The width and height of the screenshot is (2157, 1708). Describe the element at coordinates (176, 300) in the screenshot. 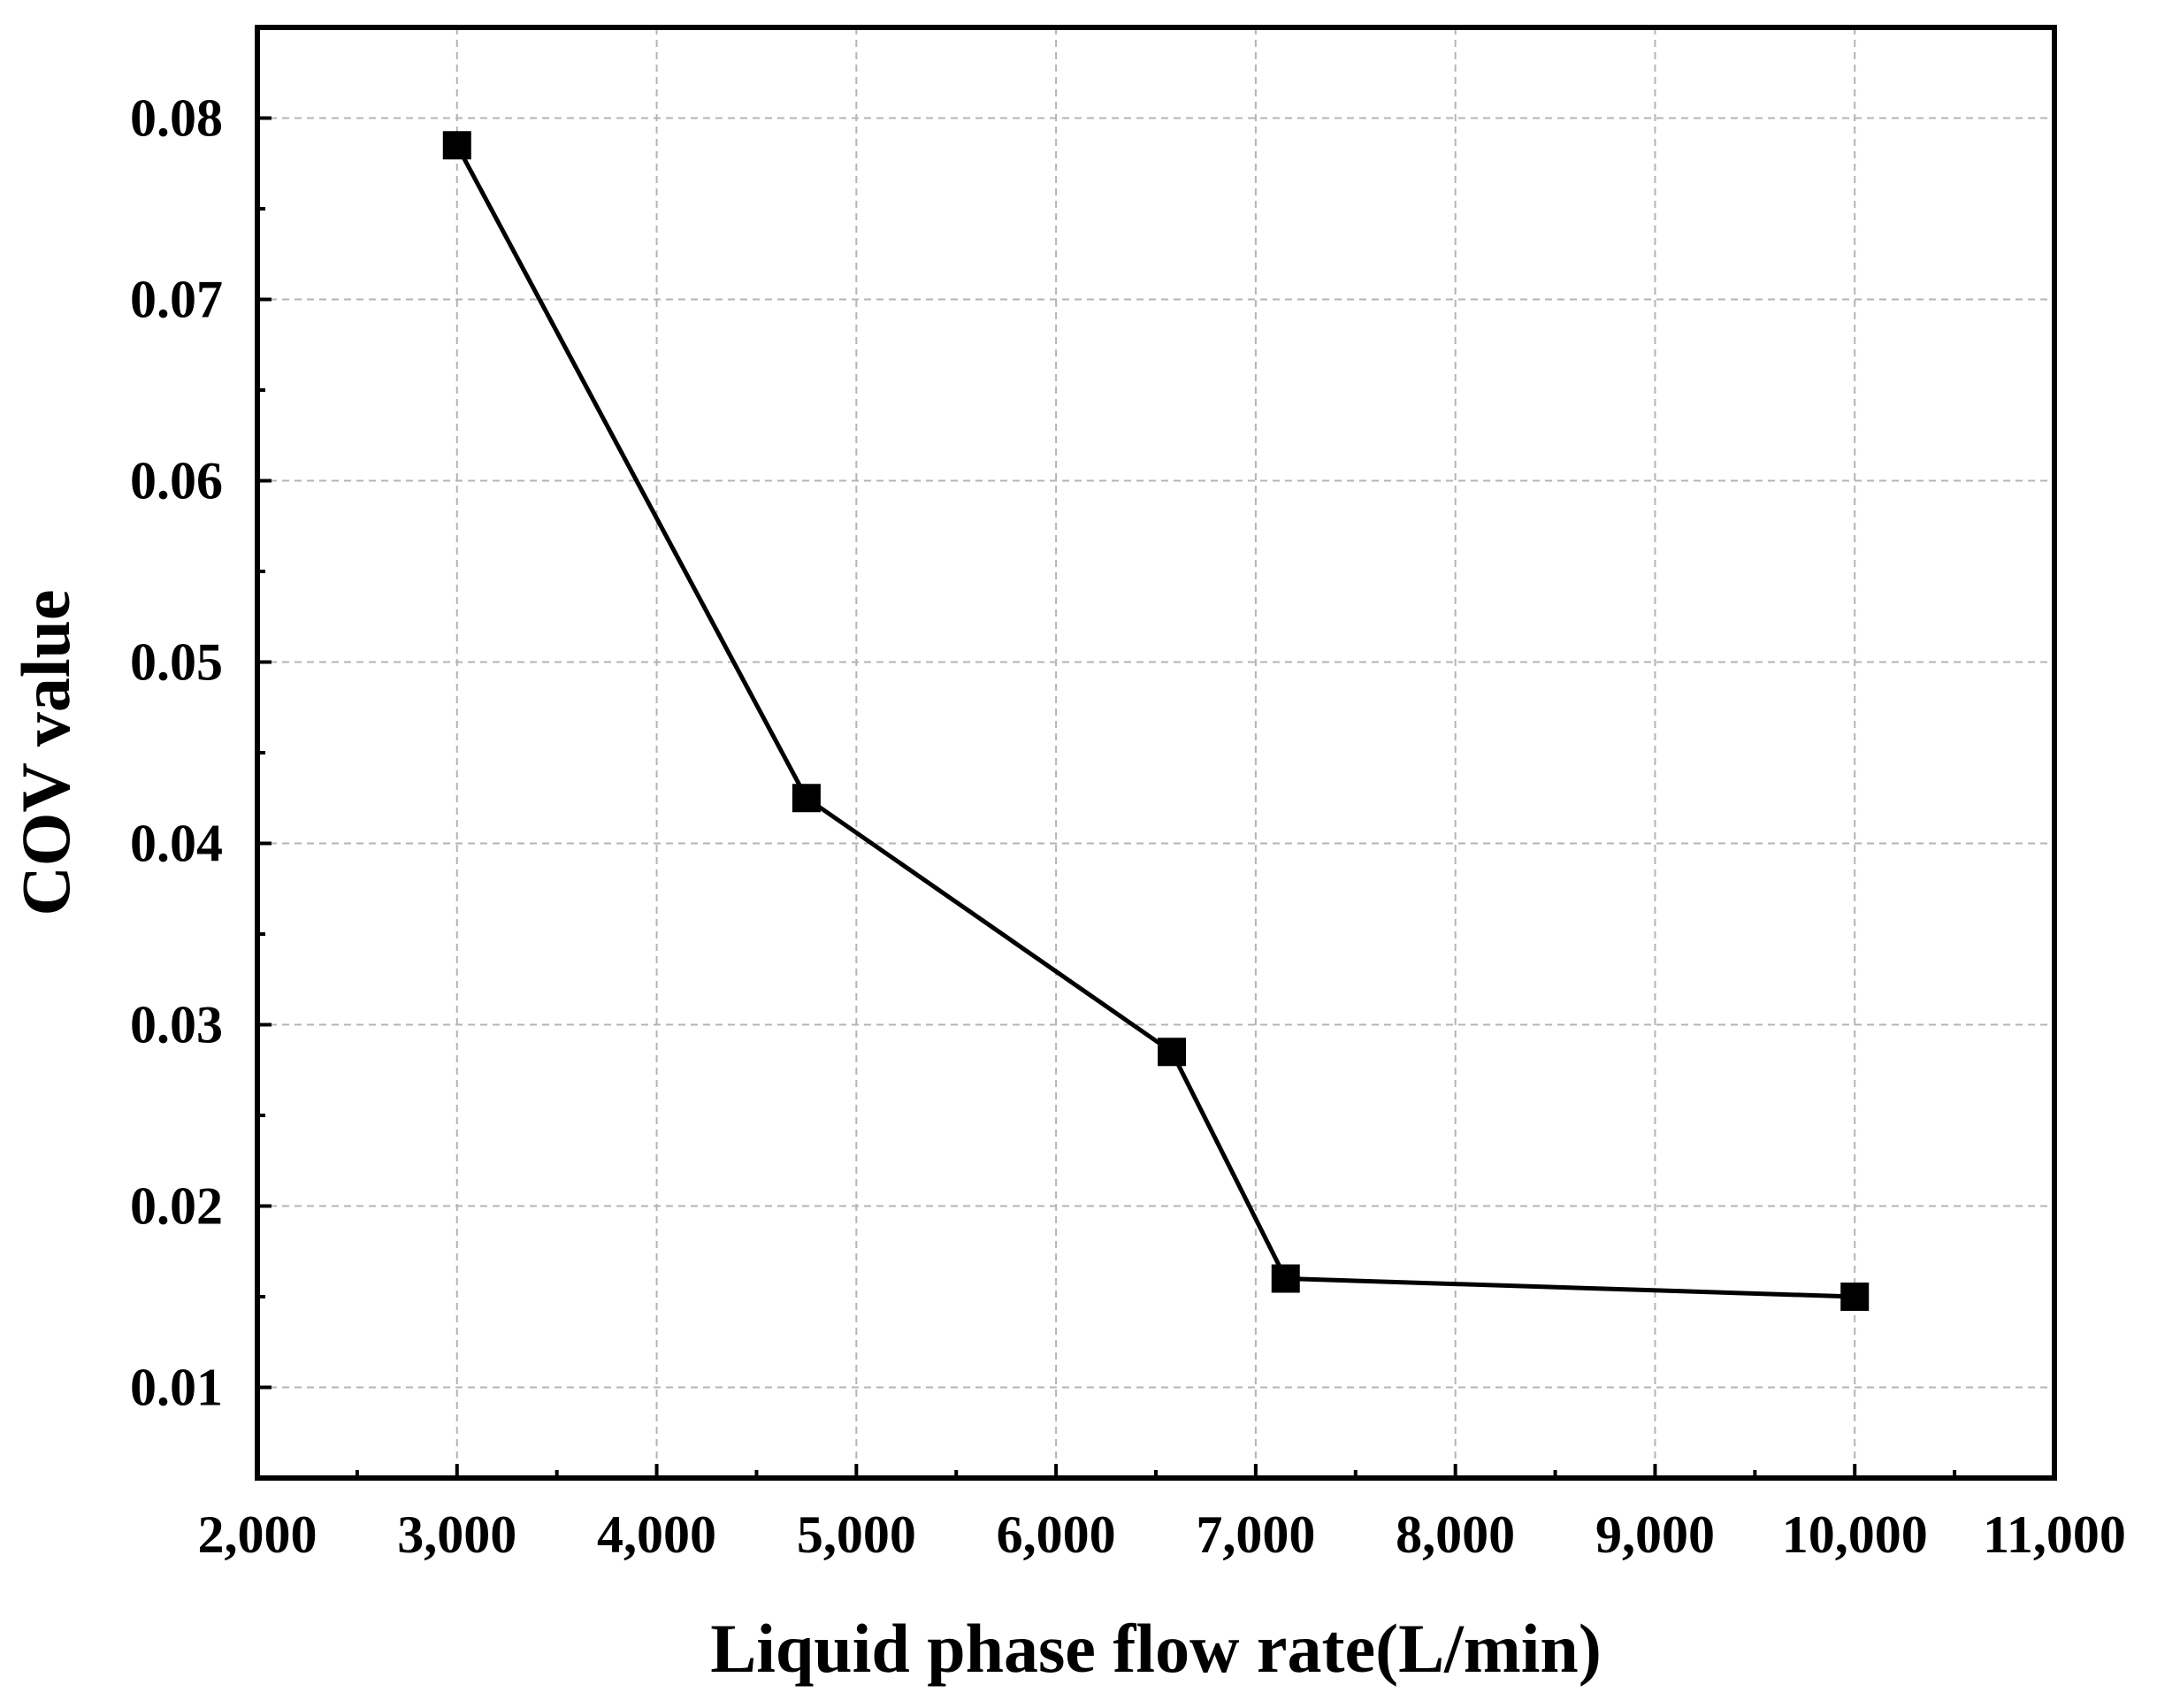

I see `y-tick-label: 0.07` at that location.